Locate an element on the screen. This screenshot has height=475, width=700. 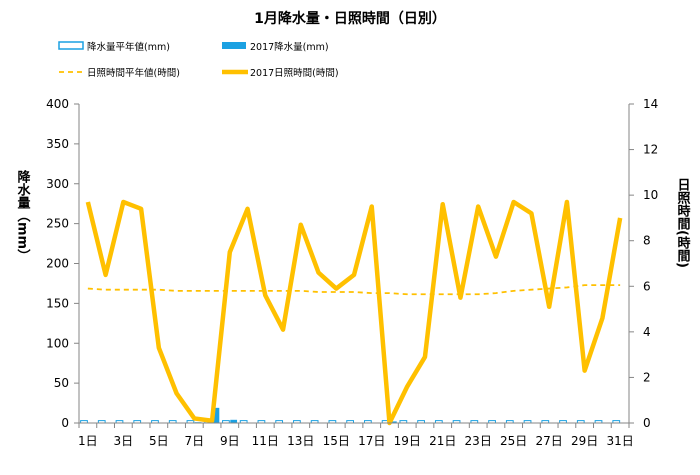
x-tick-label: 13日 is located at coordinates (300, 441).